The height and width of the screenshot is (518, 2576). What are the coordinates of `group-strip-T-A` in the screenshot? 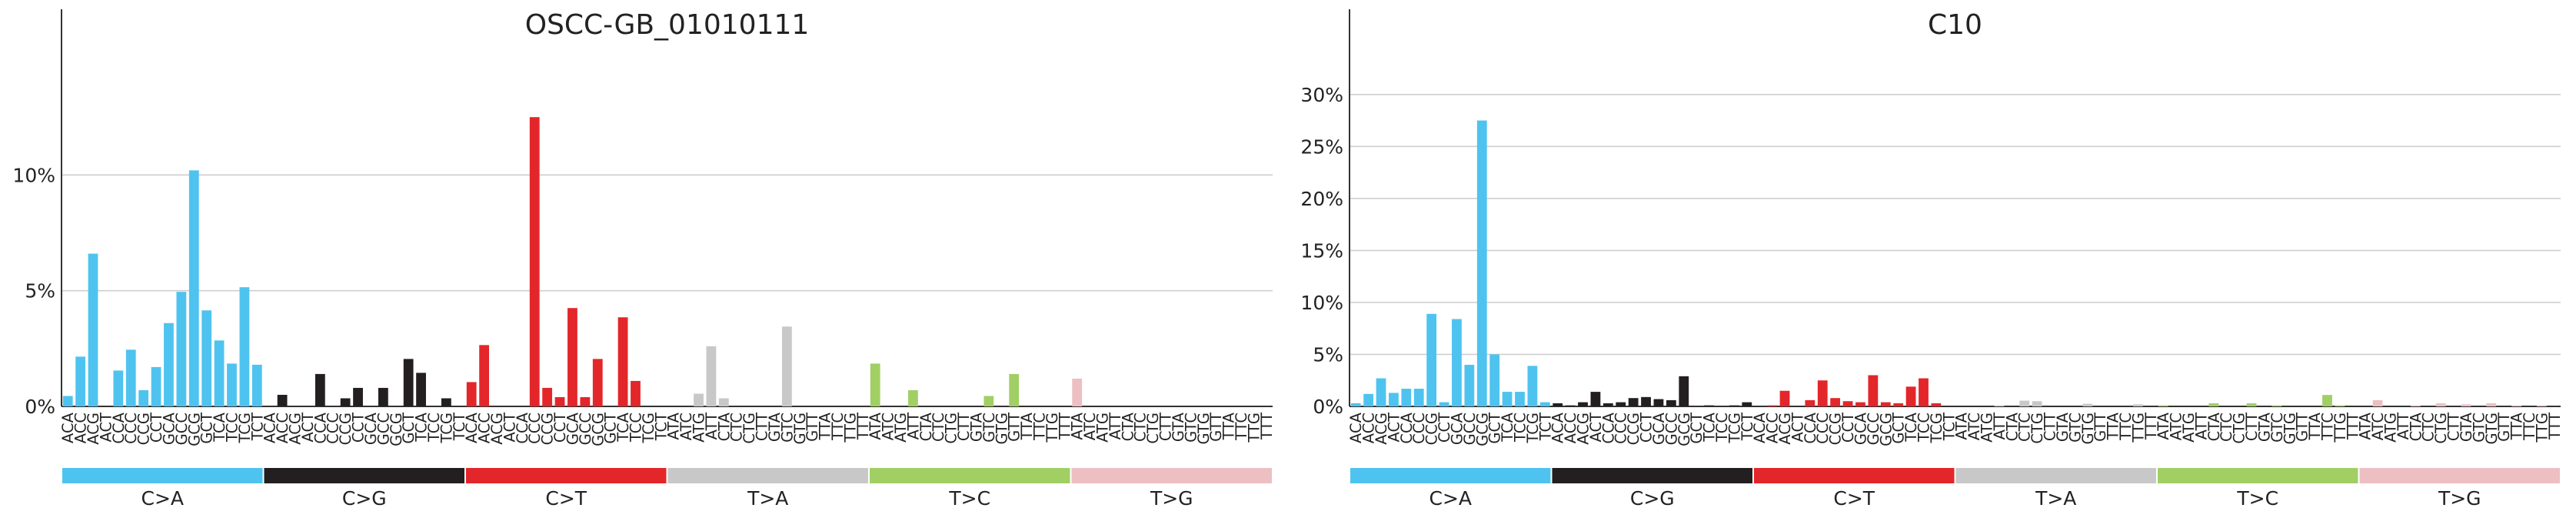 It's located at (768, 475).